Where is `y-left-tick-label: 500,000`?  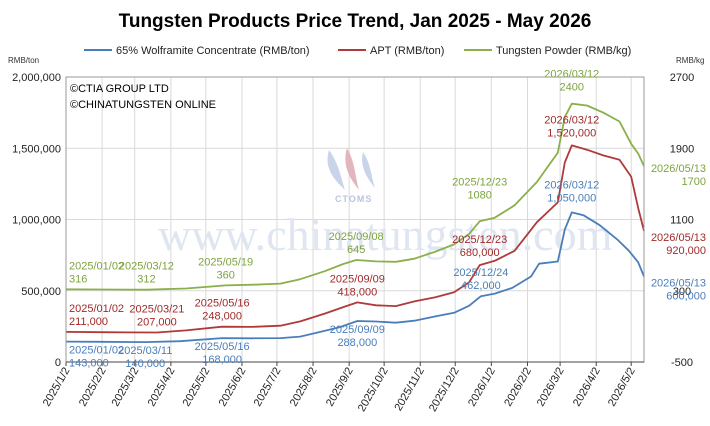
y-left-tick-label: 500,000 is located at coordinates (41, 292).